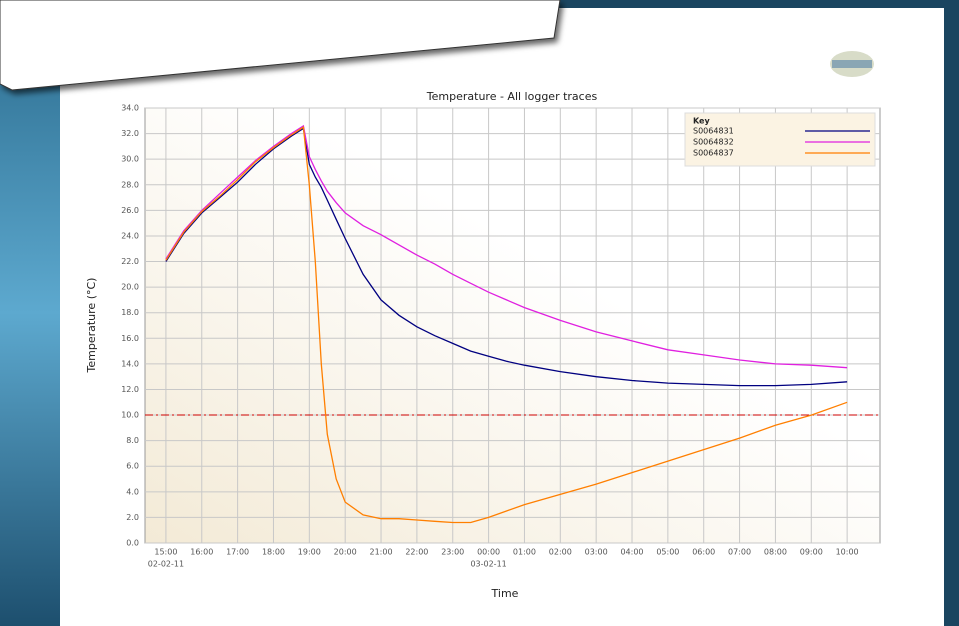  What do you see at coordinates (165, 552) in the screenshot?
I see `x-tick-label: 15:00` at bounding box center [165, 552].